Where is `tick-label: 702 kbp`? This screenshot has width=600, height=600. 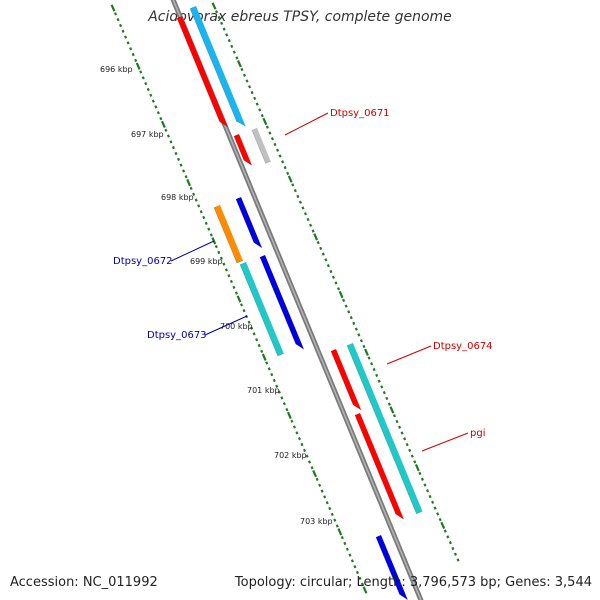
tick-label: 702 kbp is located at coordinates (290, 455).